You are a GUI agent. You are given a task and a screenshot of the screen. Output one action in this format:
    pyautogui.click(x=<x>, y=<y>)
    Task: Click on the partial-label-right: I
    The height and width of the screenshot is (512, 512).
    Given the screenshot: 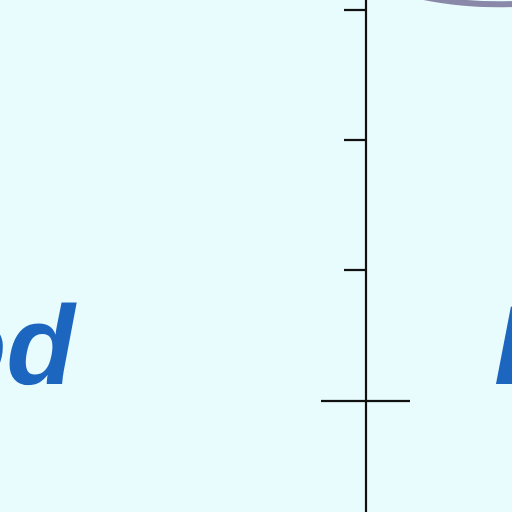 What is the action you would take?
    pyautogui.click(x=503, y=346)
    